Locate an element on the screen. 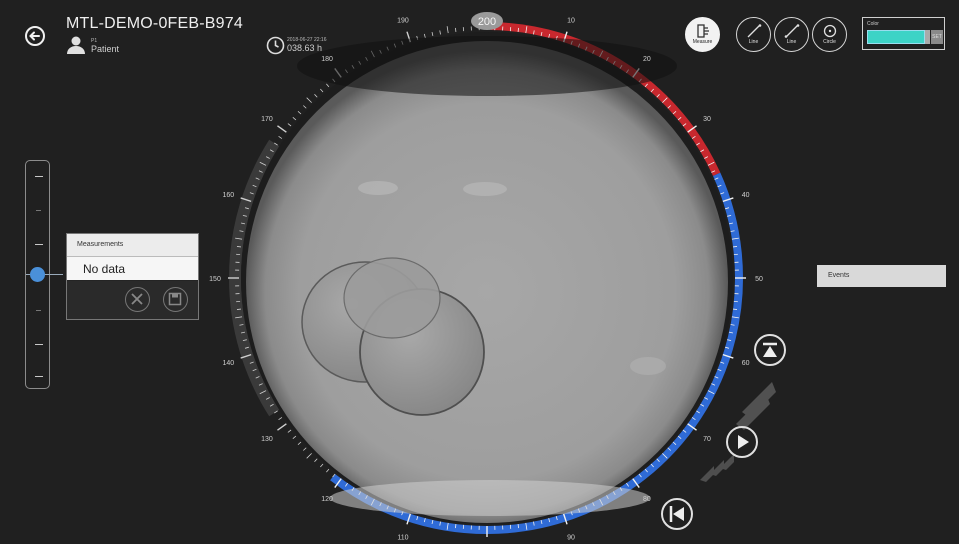 The width and height of the screenshot is (959, 544). events-header: Events is located at coordinates (881, 276).